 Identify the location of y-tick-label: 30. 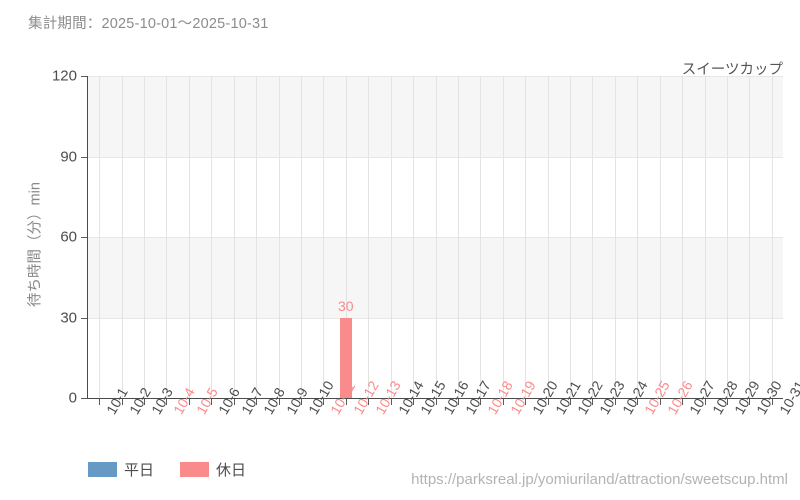
(68, 317).